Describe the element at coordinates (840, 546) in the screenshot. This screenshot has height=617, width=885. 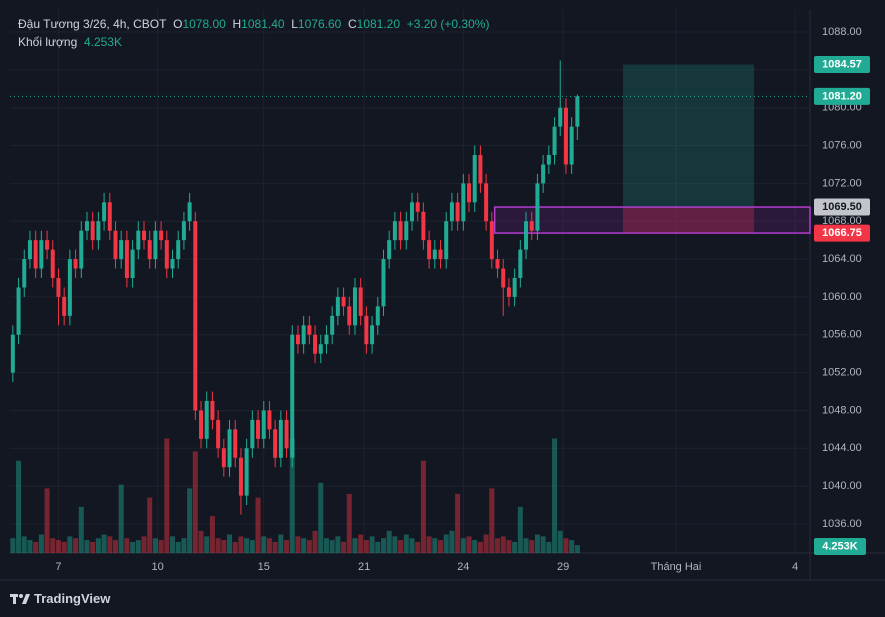
I see `volume-label-bg` at that location.